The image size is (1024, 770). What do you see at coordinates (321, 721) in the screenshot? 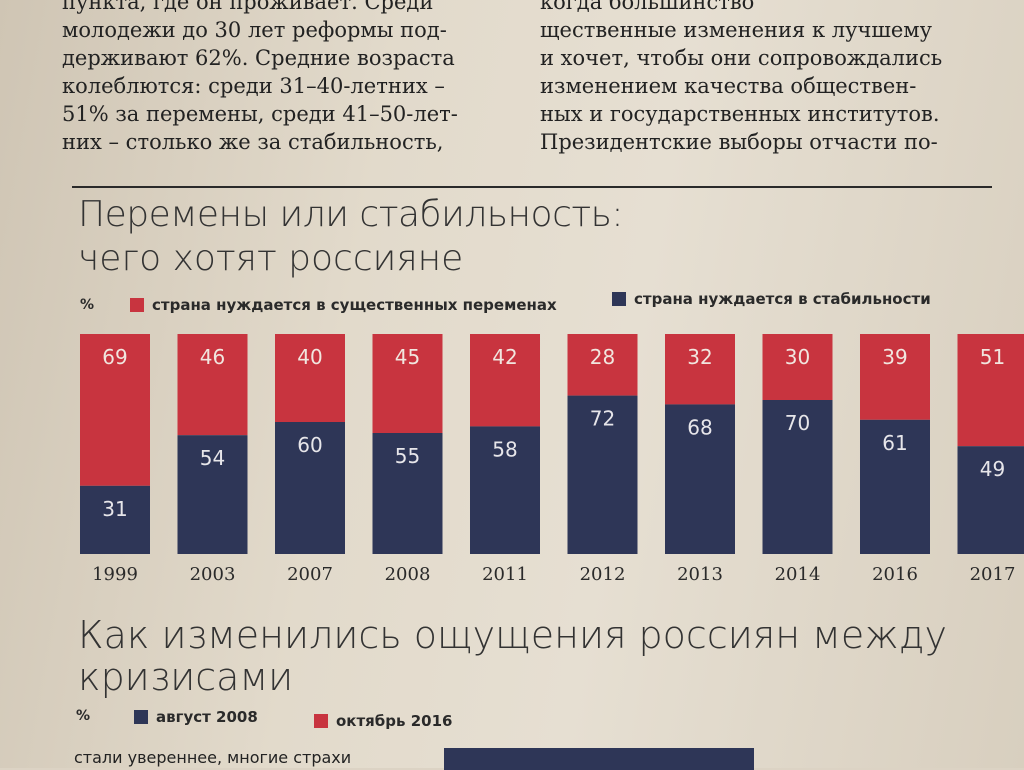
I see `legend-swatch-2016` at bounding box center [321, 721].